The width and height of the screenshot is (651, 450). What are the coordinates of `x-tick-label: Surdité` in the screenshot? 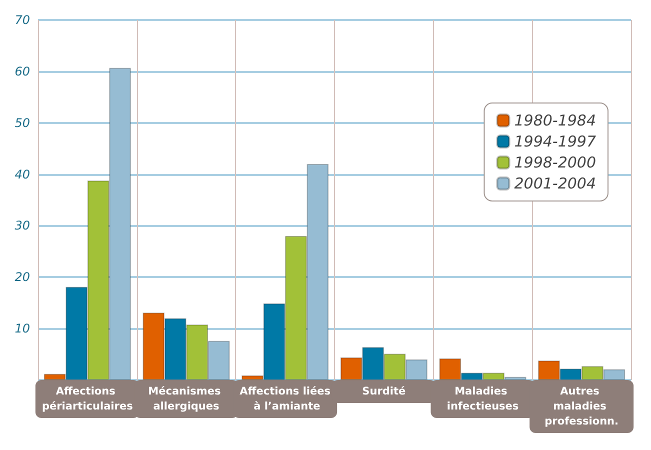 It's located at (384, 392).